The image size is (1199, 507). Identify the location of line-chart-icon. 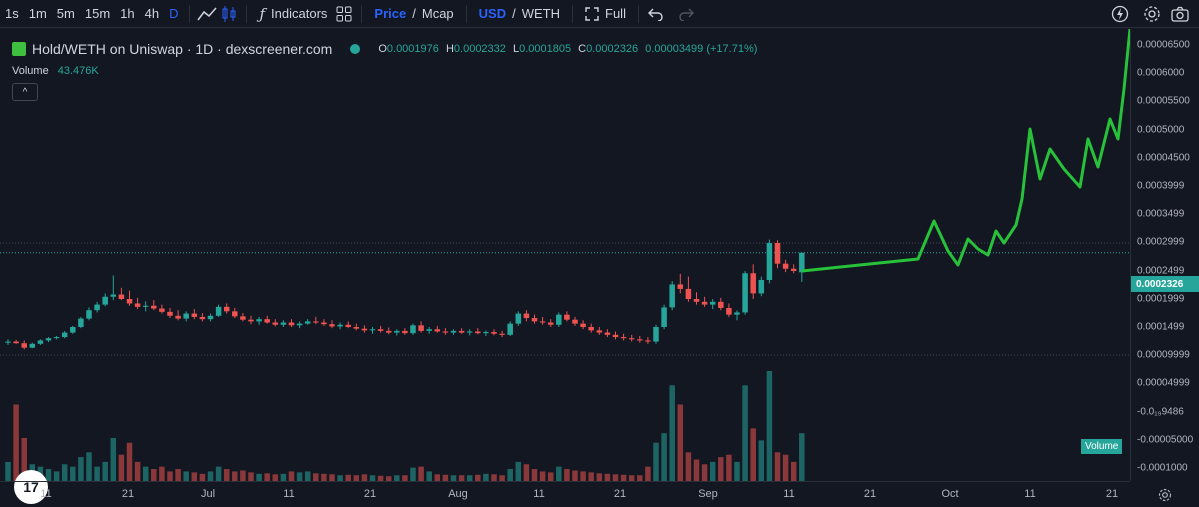
(207, 14).